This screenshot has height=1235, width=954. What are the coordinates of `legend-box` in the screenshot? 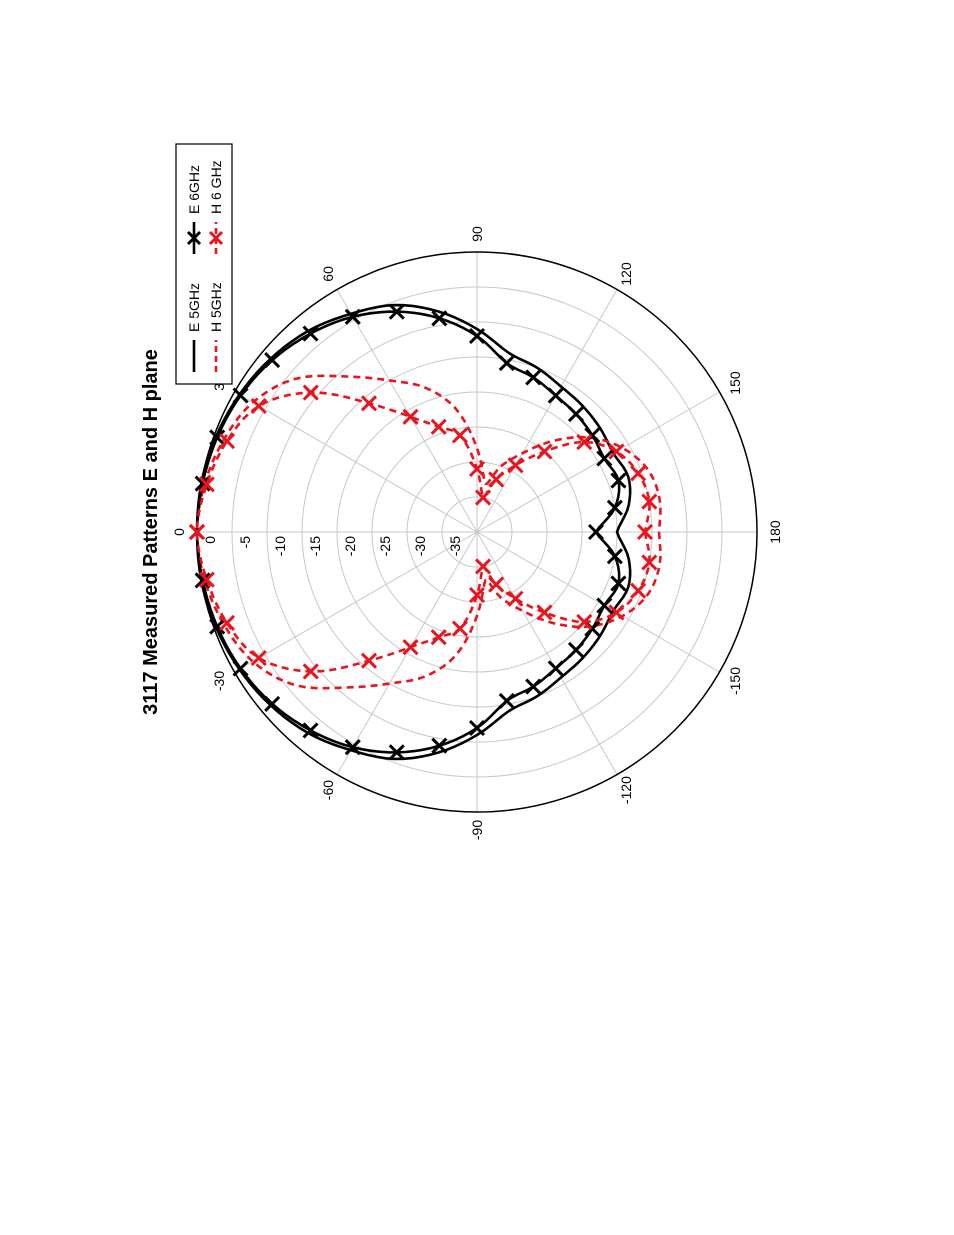 It's located at (204, 264).